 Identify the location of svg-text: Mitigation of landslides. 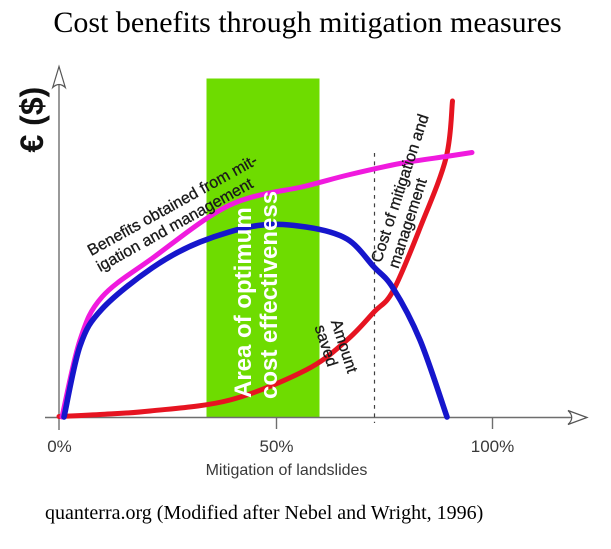
(287, 470).